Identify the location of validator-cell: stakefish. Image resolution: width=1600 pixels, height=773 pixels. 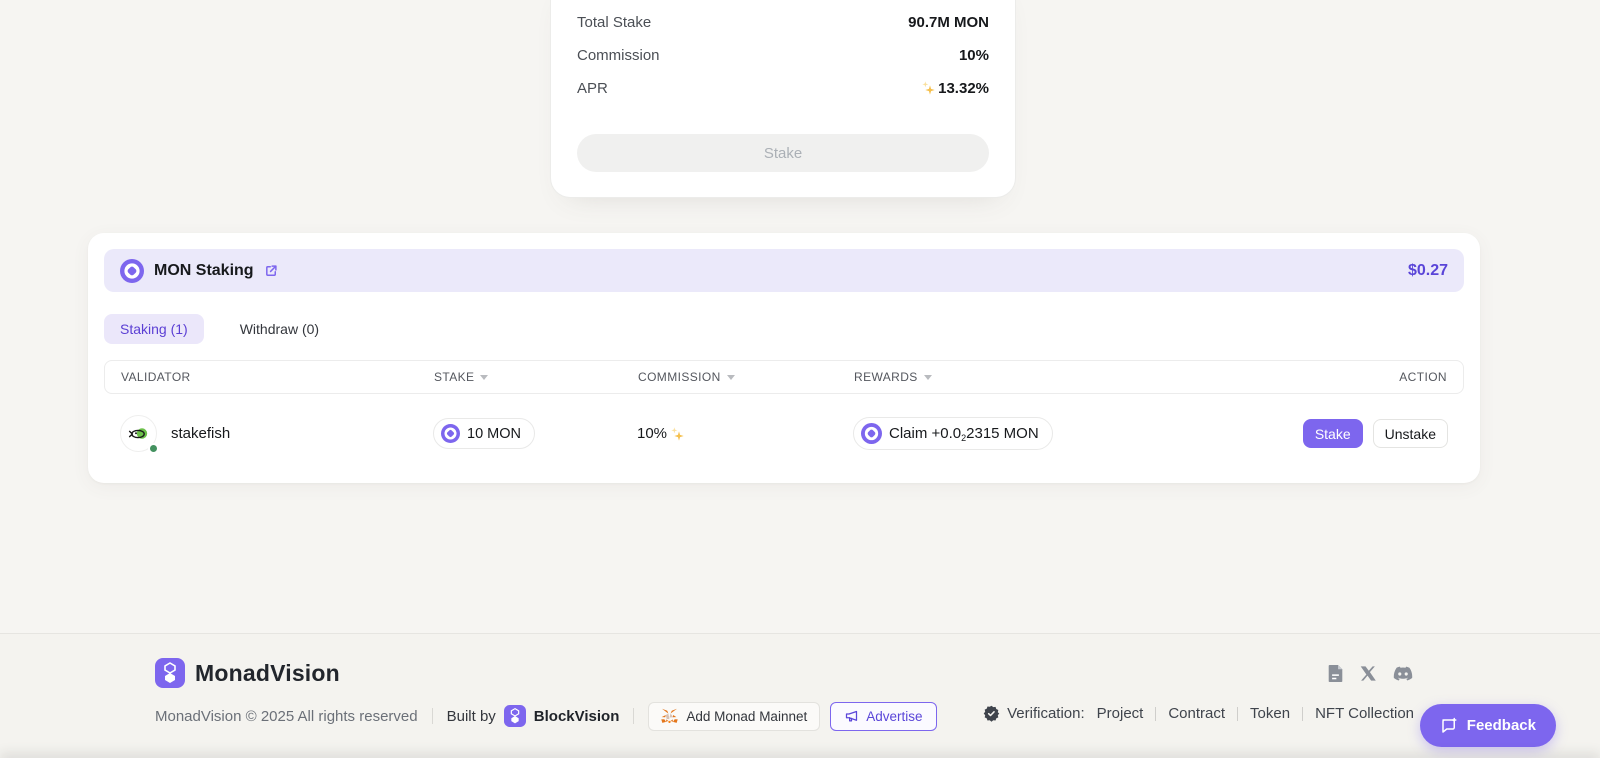
(276, 434).